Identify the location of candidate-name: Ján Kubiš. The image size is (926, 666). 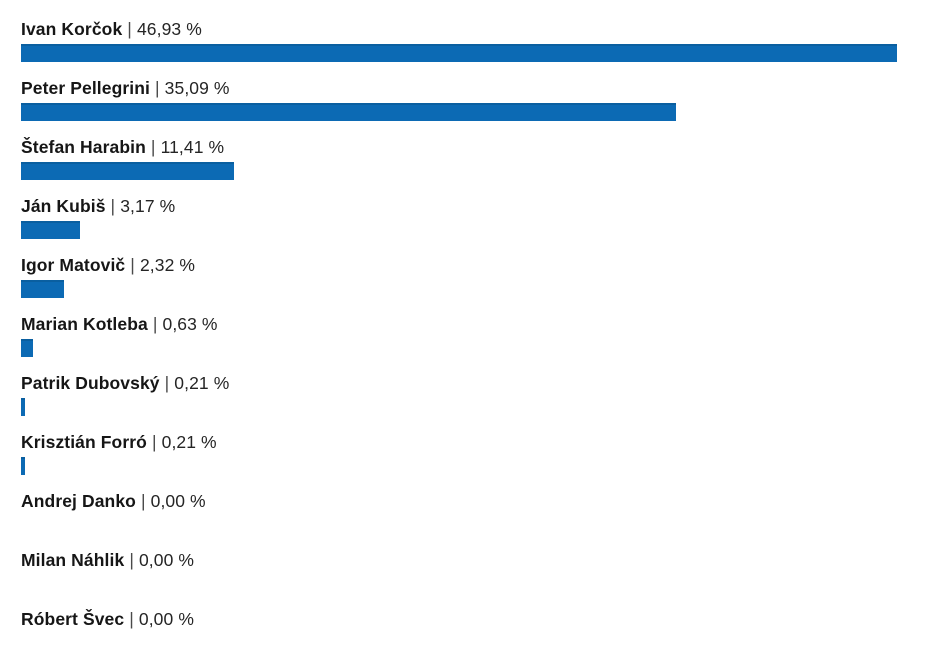
(63, 206).